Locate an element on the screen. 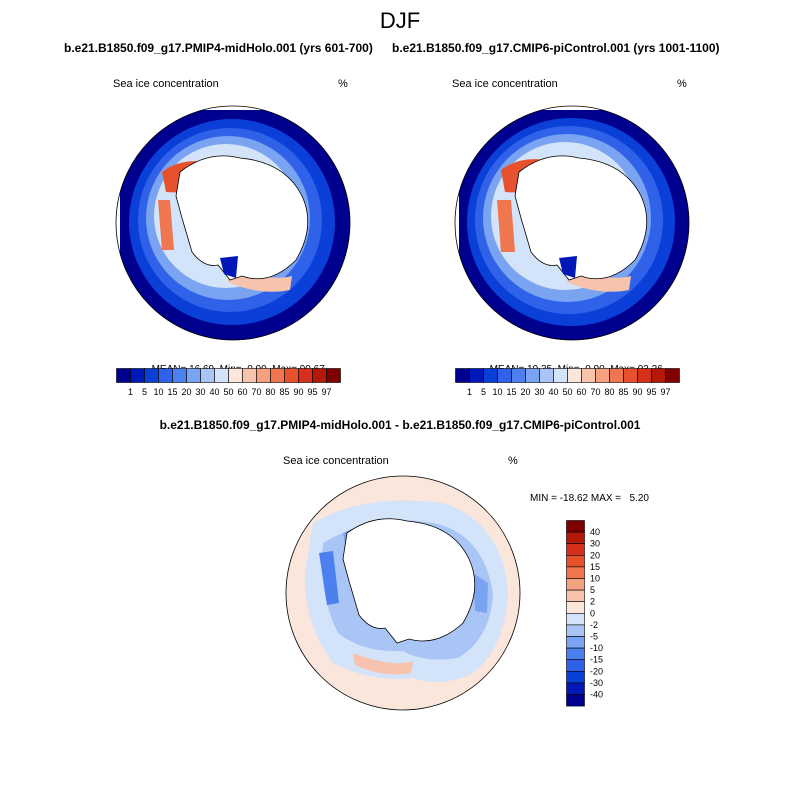 Image resolution: width=800 pixels, height=800 pixels. panel-2-colorbar-tick-label: 97 is located at coordinates (665, 392).